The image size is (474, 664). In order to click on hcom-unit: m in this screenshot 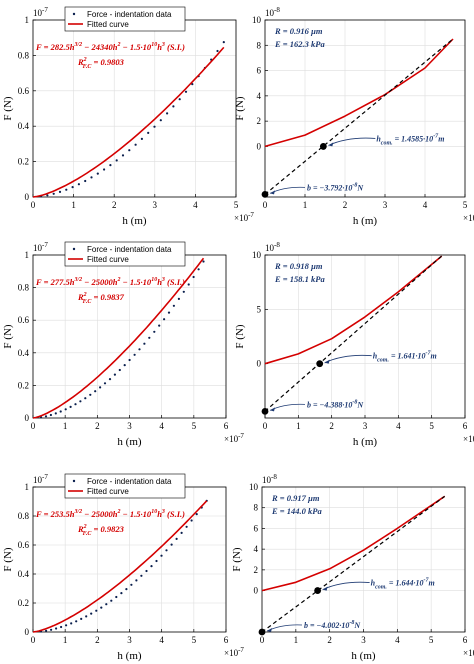, I will do `click(431, 583)`.